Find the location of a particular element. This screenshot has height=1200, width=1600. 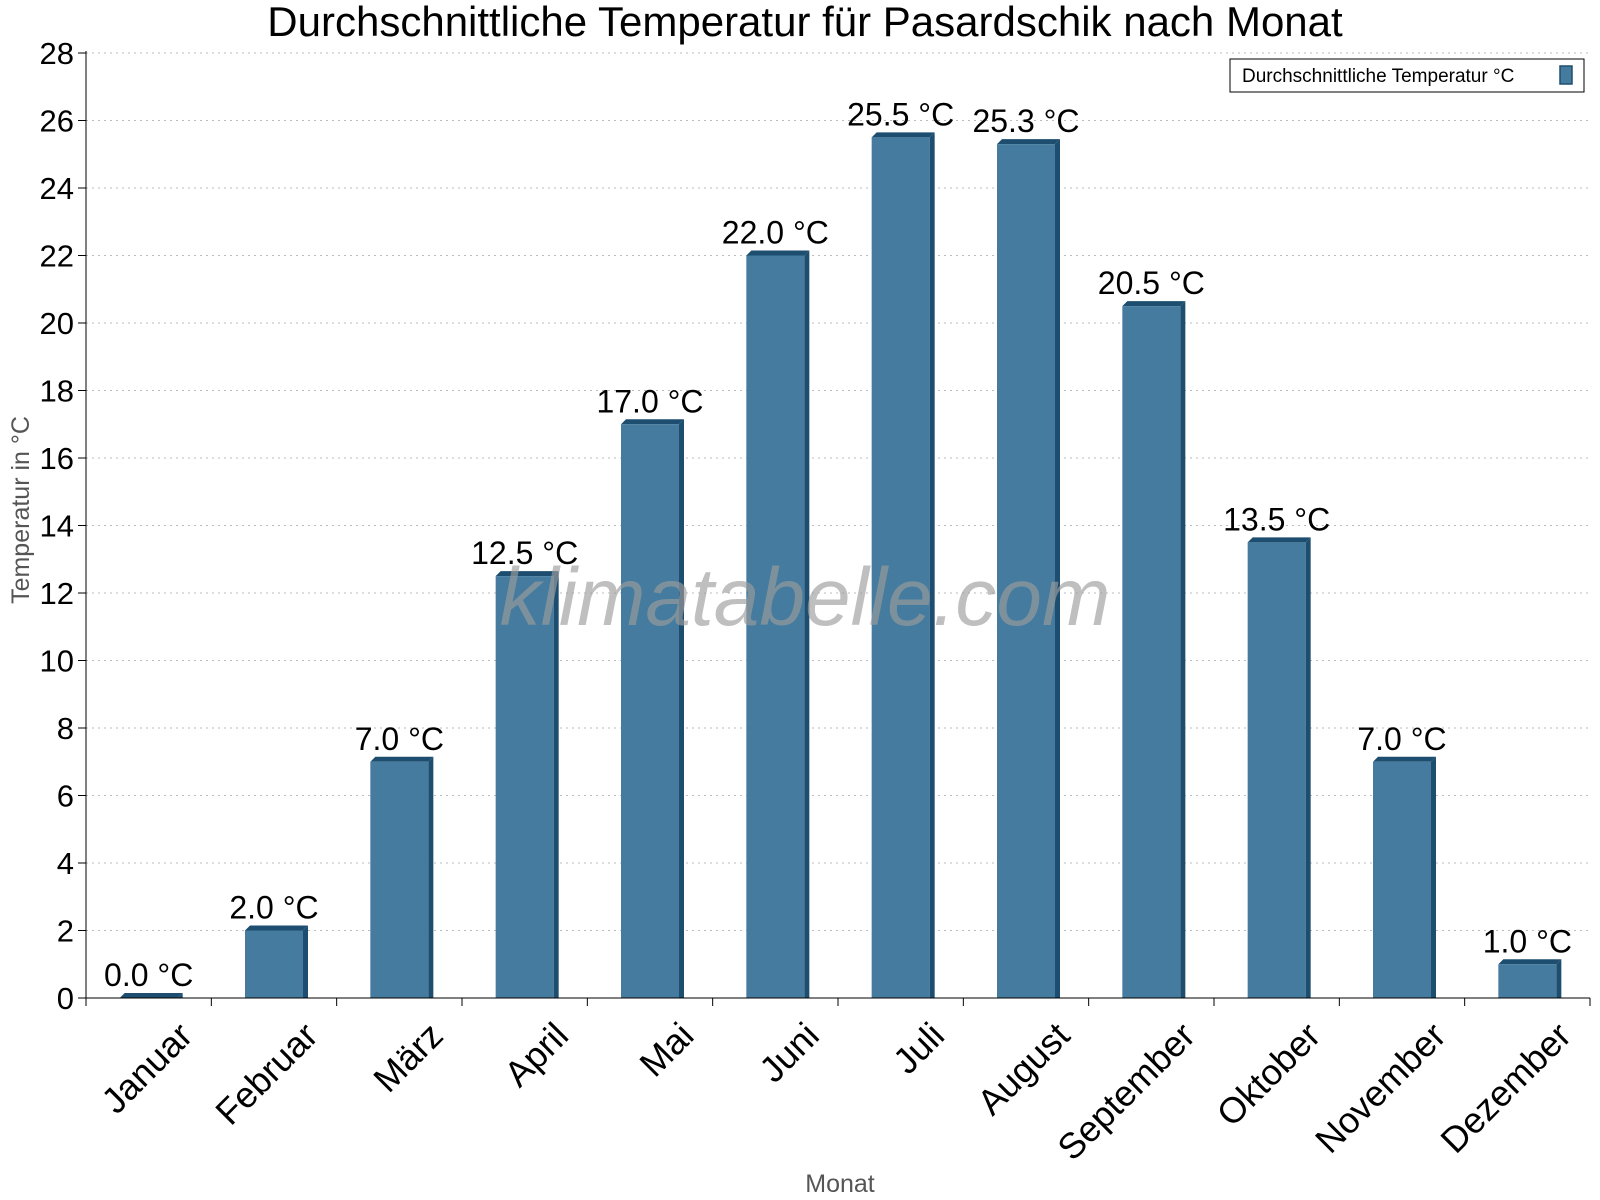

x-tick-label: Dezember is located at coordinates (1505, 1087).